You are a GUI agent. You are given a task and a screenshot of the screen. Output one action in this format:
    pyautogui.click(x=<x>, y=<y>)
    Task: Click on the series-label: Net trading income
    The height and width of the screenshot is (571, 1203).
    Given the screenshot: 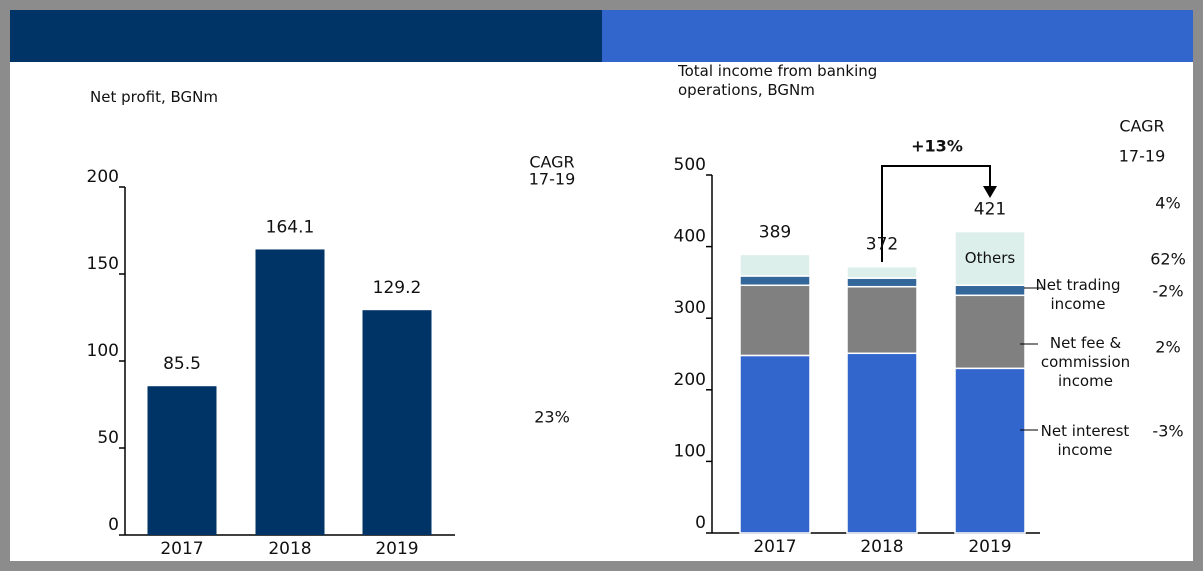 What is the action you would take?
    pyautogui.click(x=1078, y=294)
    